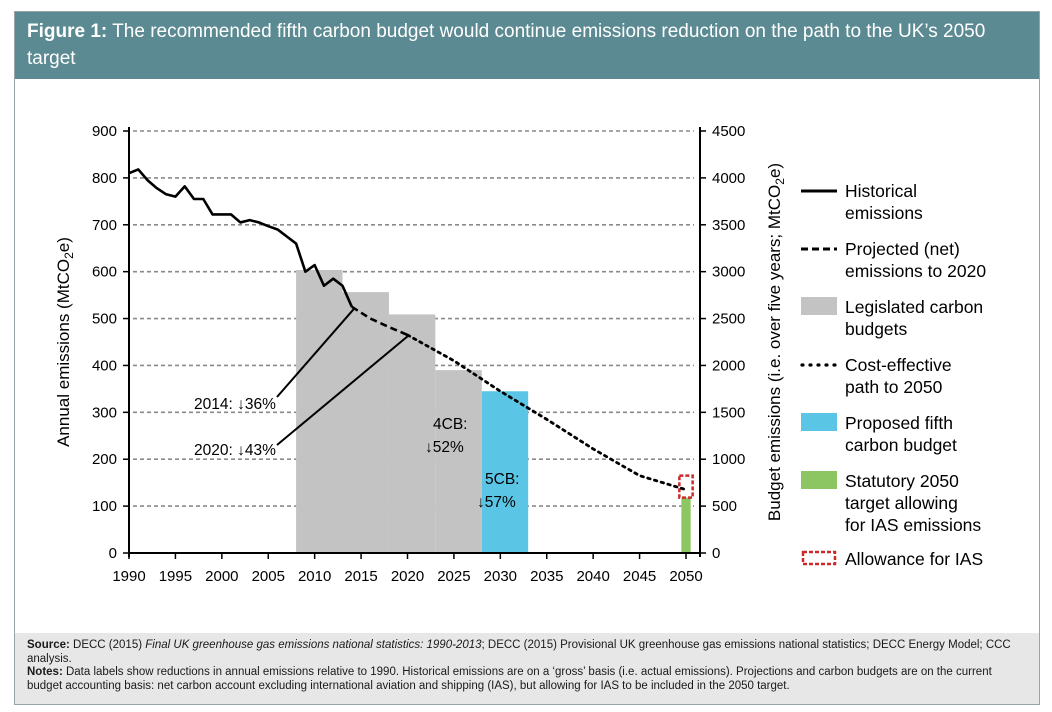  What do you see at coordinates (104, 365) in the screenshot?
I see `y-left-tick-label: 400` at bounding box center [104, 365].